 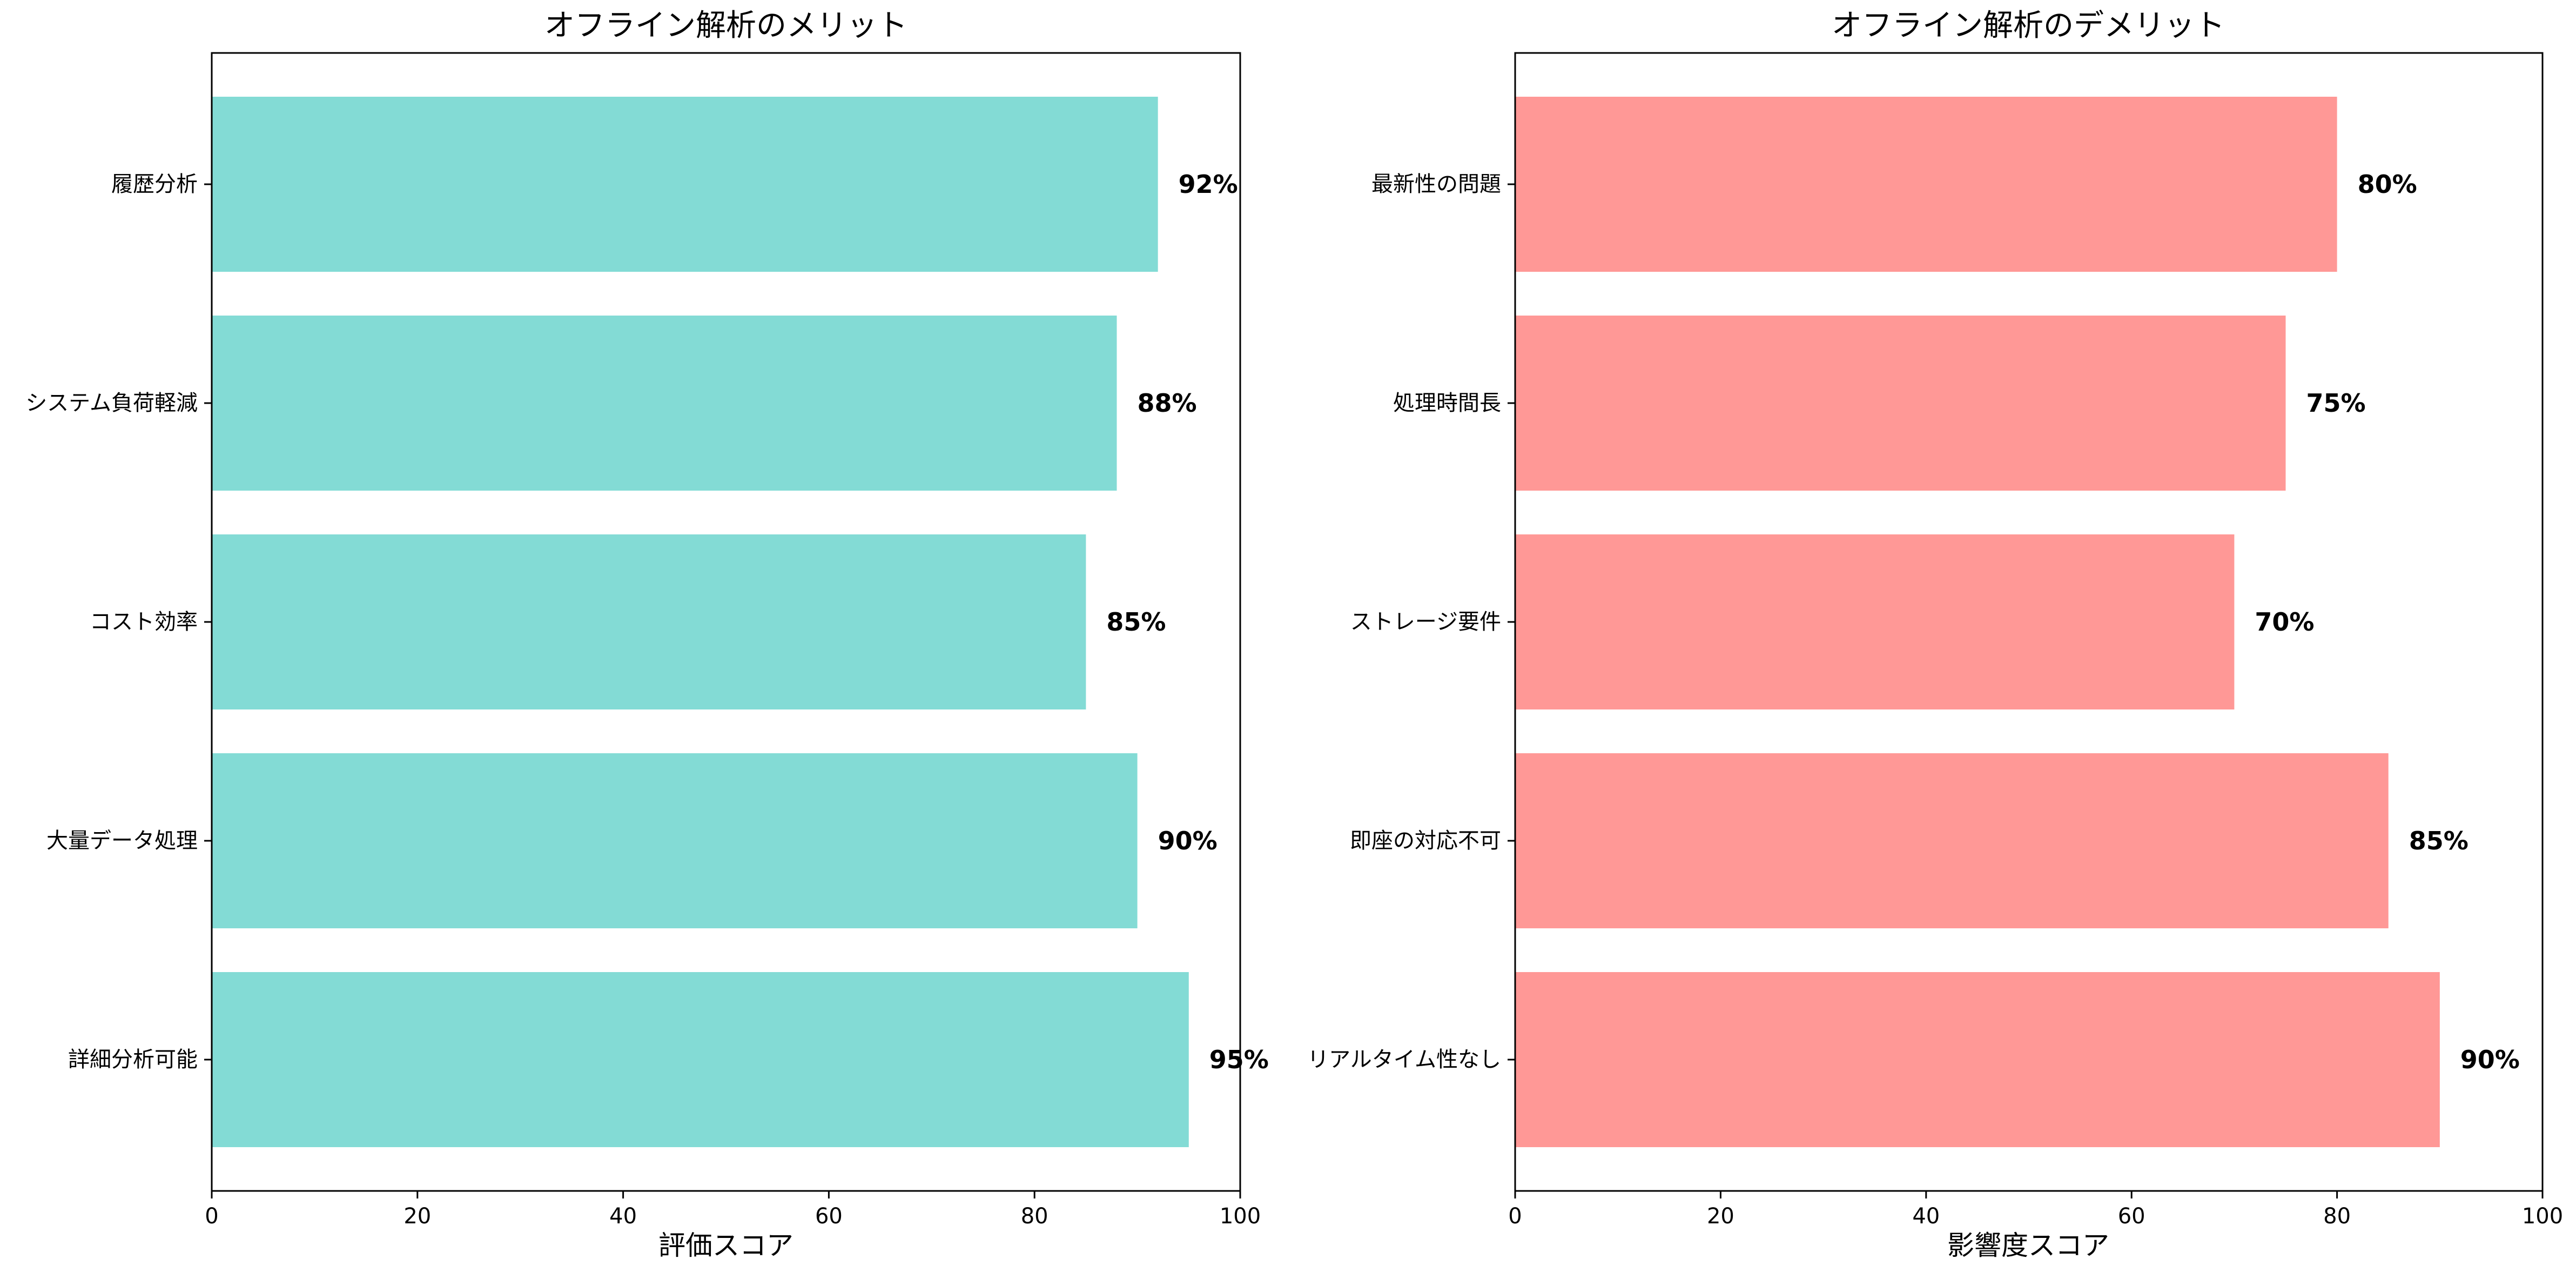 What do you see at coordinates (1239, 1060) in the screenshot?
I see `data-label: 95%` at bounding box center [1239, 1060].